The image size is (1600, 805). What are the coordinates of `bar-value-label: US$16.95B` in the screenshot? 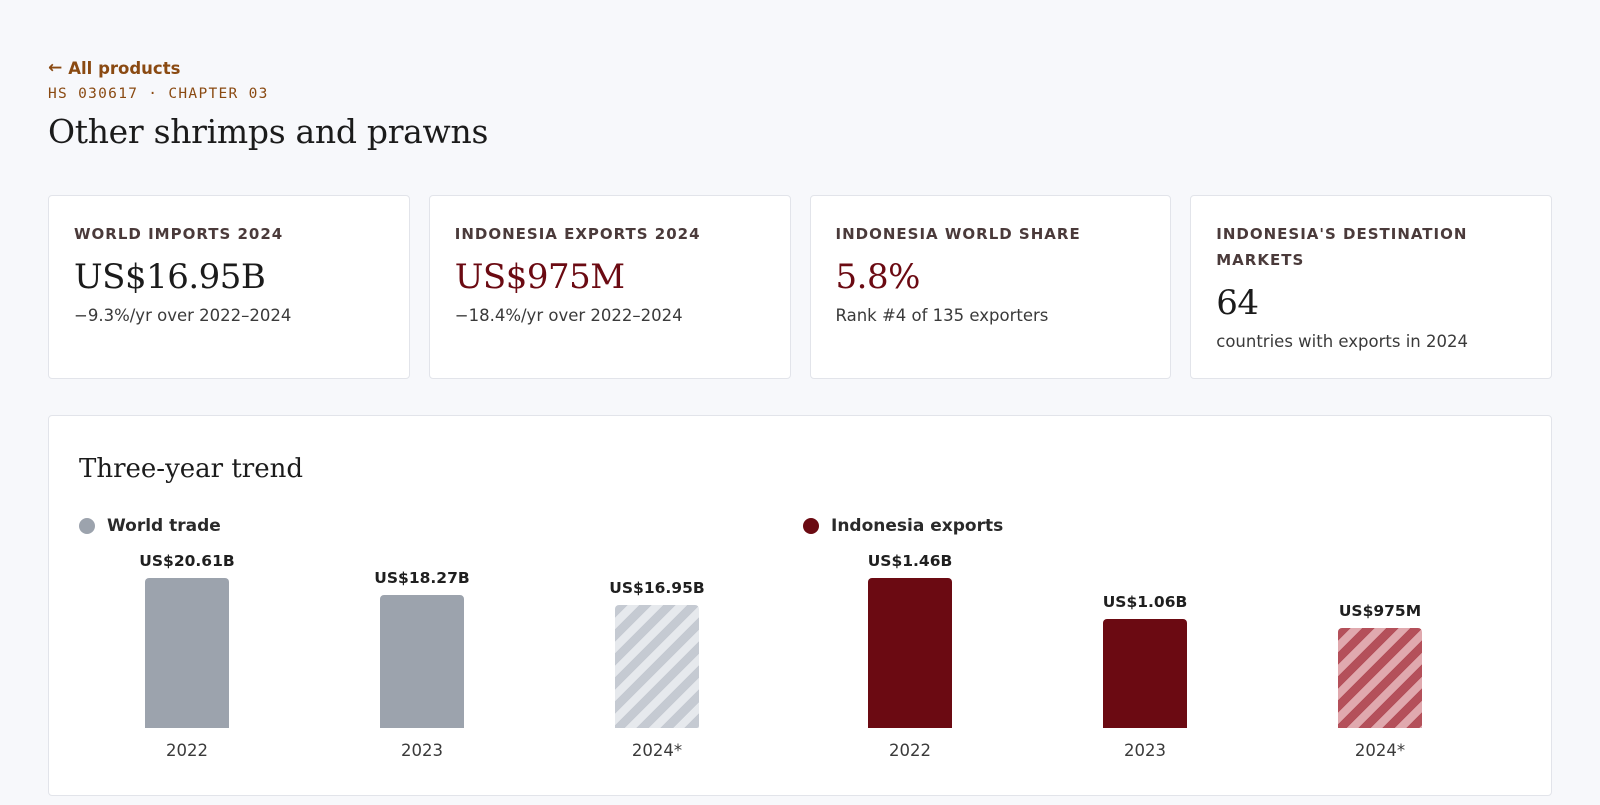 It's located at (657, 588).